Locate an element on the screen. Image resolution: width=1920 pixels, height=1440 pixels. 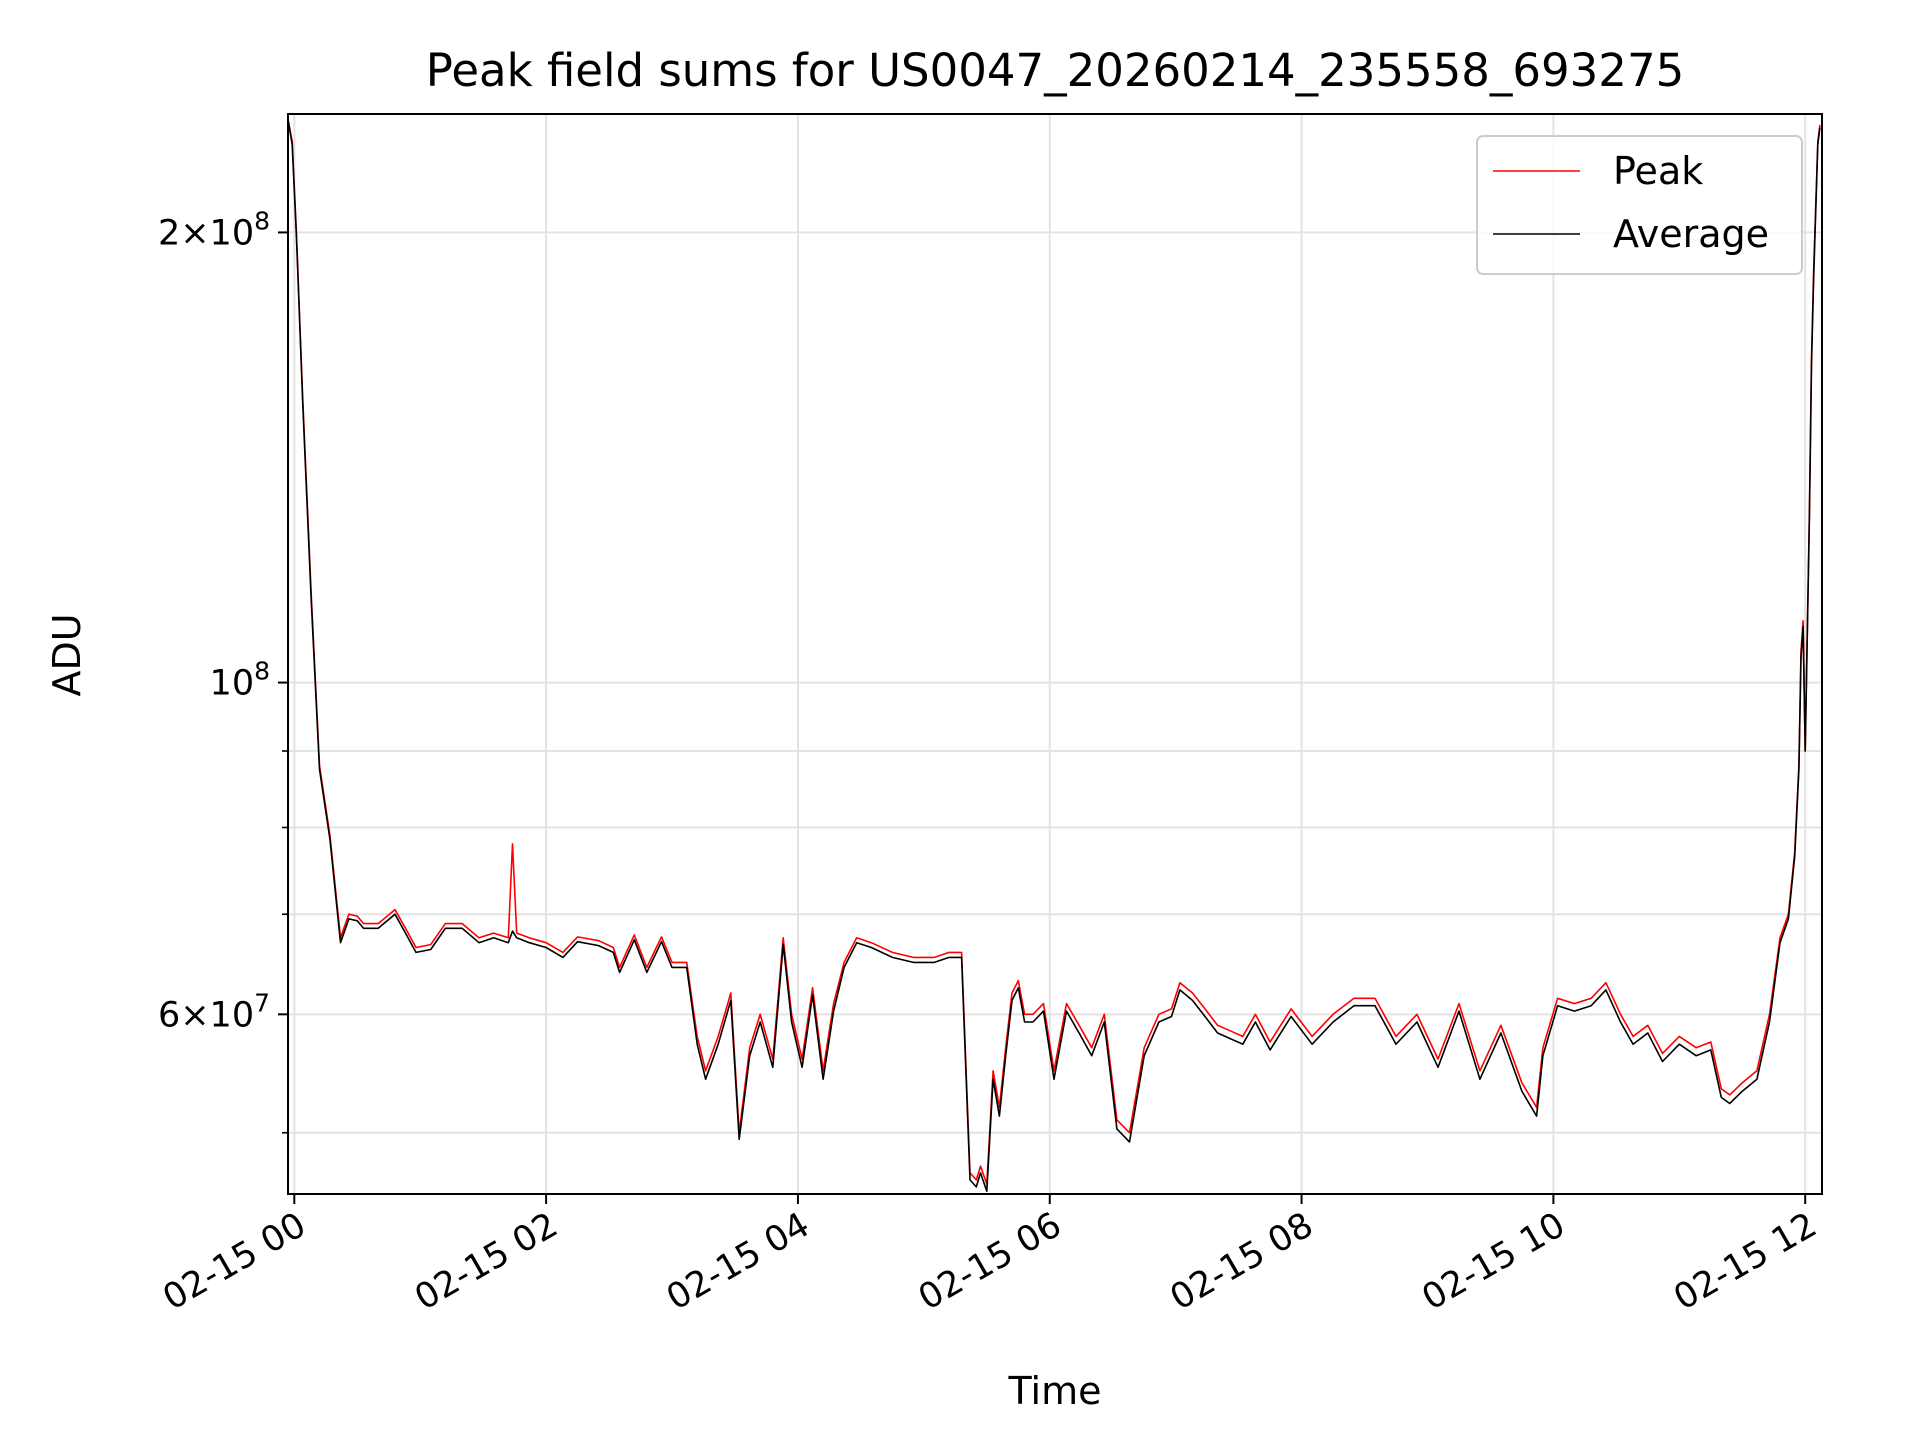
legend-label-peak: Peak is located at coordinates (1658, 171).